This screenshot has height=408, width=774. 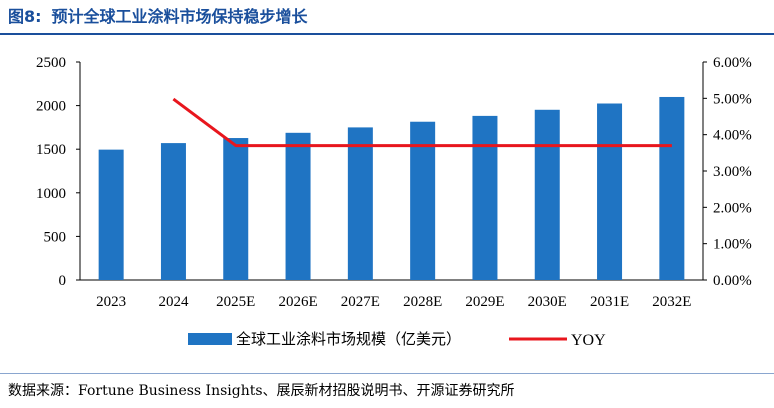 What do you see at coordinates (387, 34) in the screenshot?
I see `title-divider` at bounding box center [387, 34].